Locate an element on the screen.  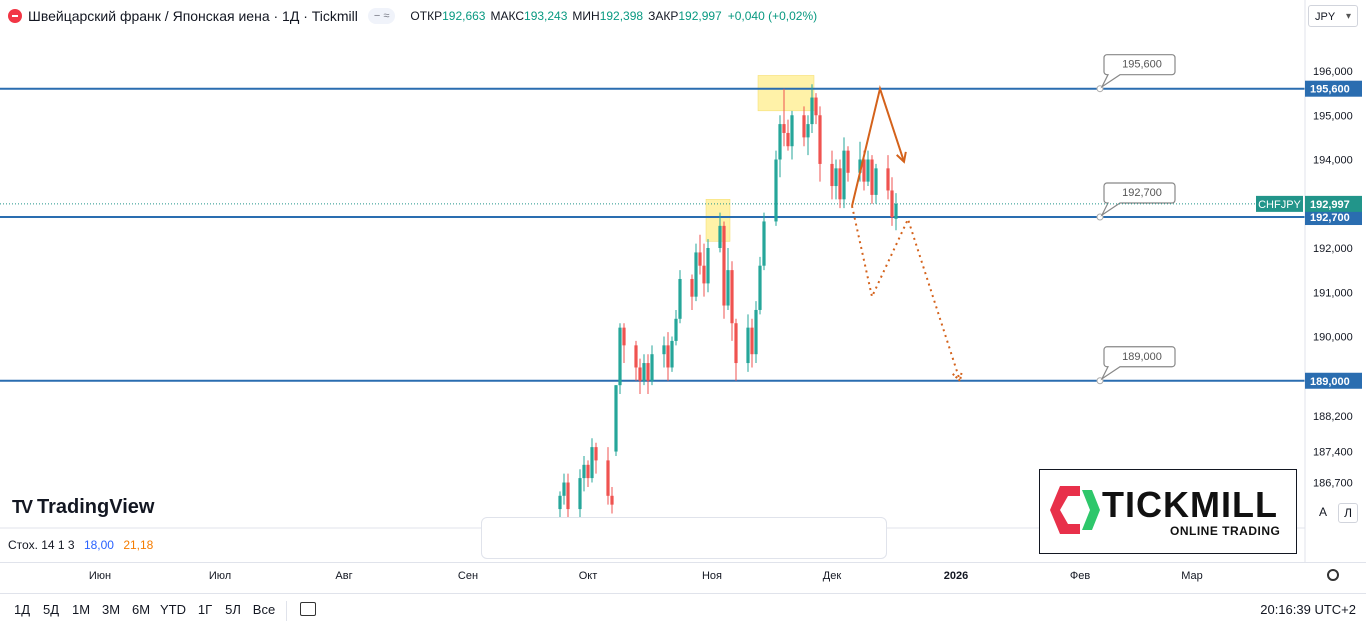
tradingview-logo: TV TradingView is located at coordinates (83, 507).